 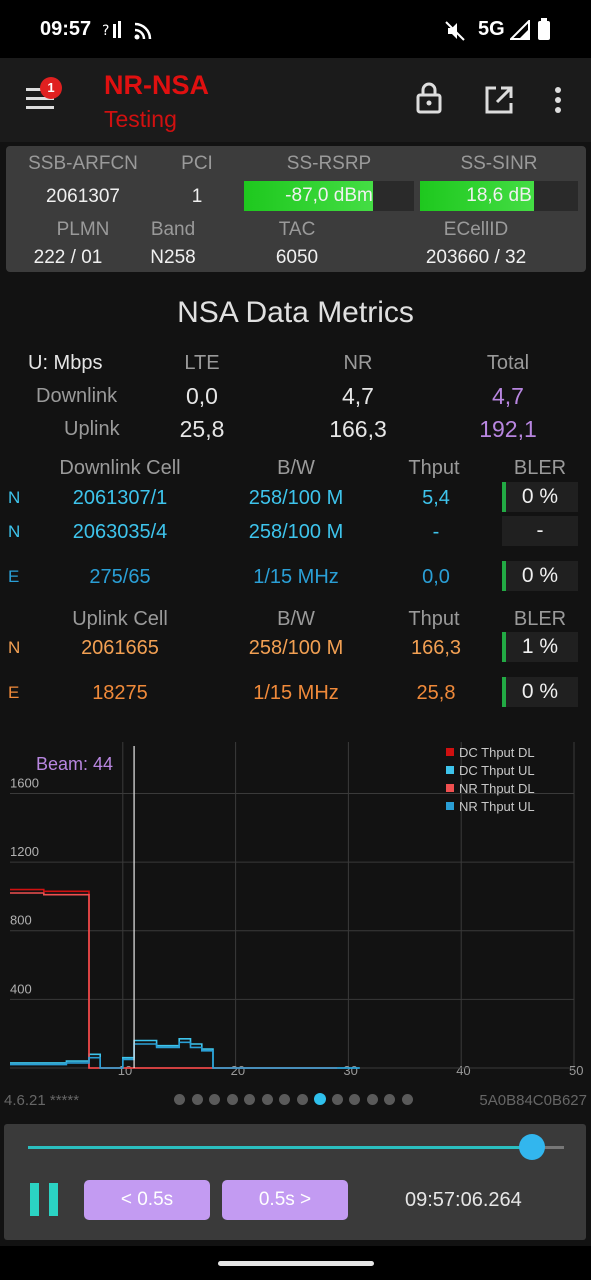 What do you see at coordinates (120, 648) in the screenshot?
I see `ul-row-0-cell: 2061665` at bounding box center [120, 648].